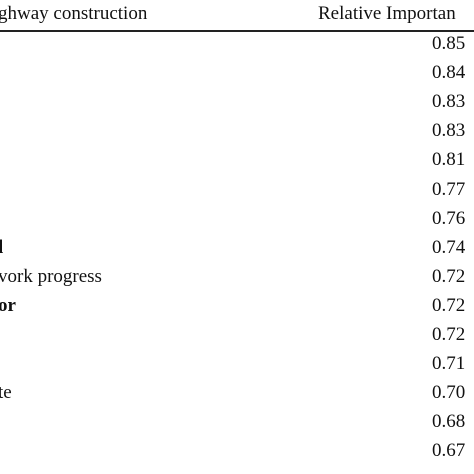 This screenshot has width=474, height=474. Describe the element at coordinates (237, 223) in the screenshot. I see `table-row: 0.76` at that location.